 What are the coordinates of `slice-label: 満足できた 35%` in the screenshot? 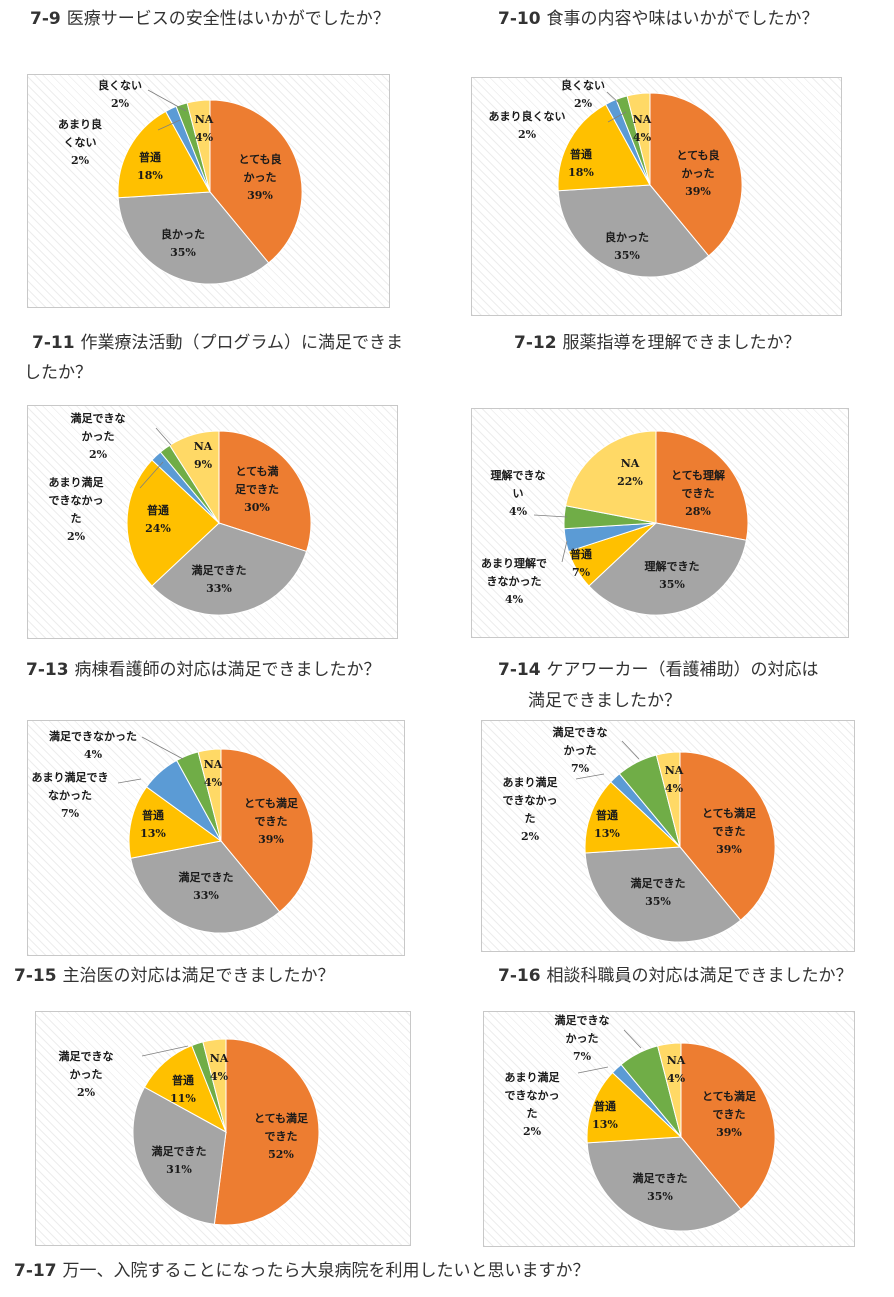 It's located at (660, 1187).